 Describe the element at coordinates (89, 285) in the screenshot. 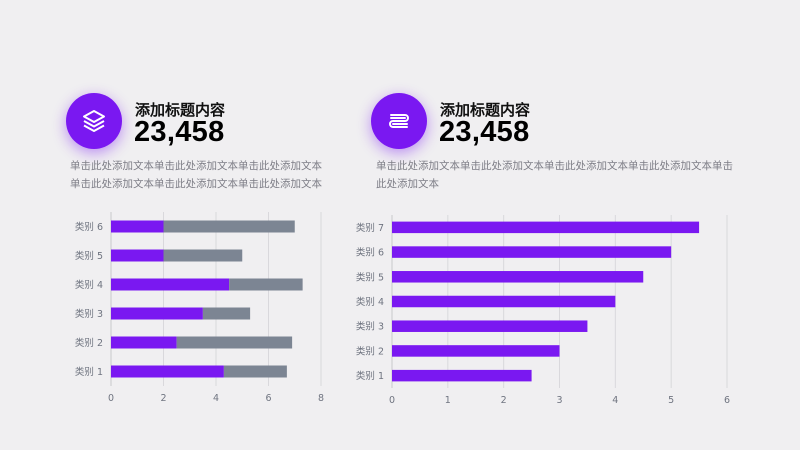

I see `left-chart-category-label: 类别 4` at that location.